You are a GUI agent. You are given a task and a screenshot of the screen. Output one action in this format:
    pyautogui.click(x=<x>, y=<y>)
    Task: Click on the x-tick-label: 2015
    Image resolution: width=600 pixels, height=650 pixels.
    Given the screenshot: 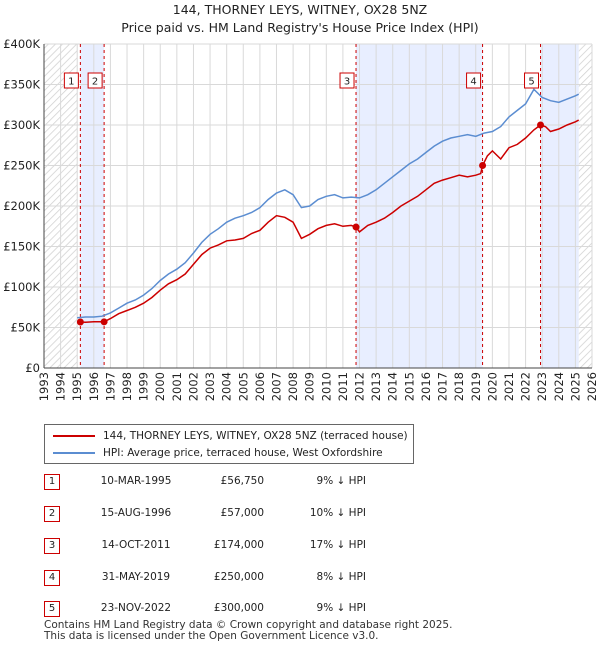 What is the action you would take?
    pyautogui.click(x=409, y=386)
    